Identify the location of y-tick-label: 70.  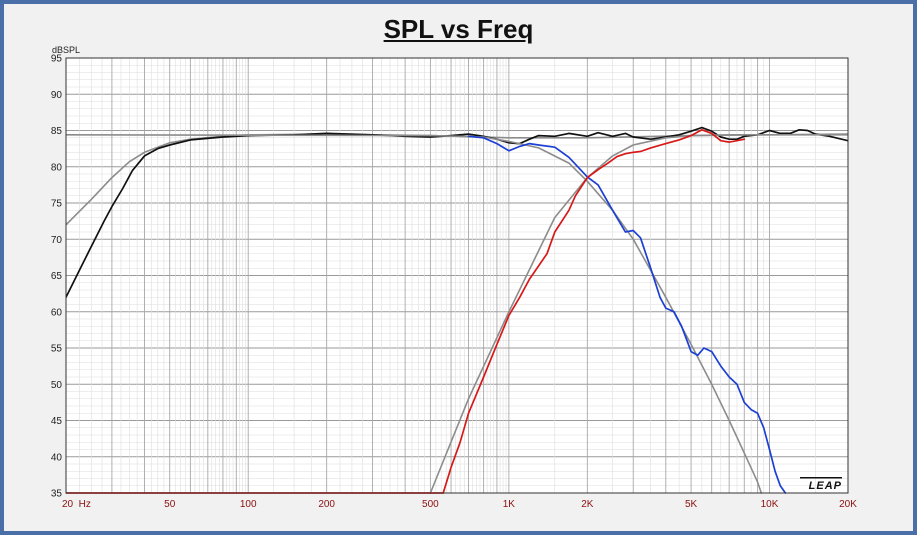
(57, 240).